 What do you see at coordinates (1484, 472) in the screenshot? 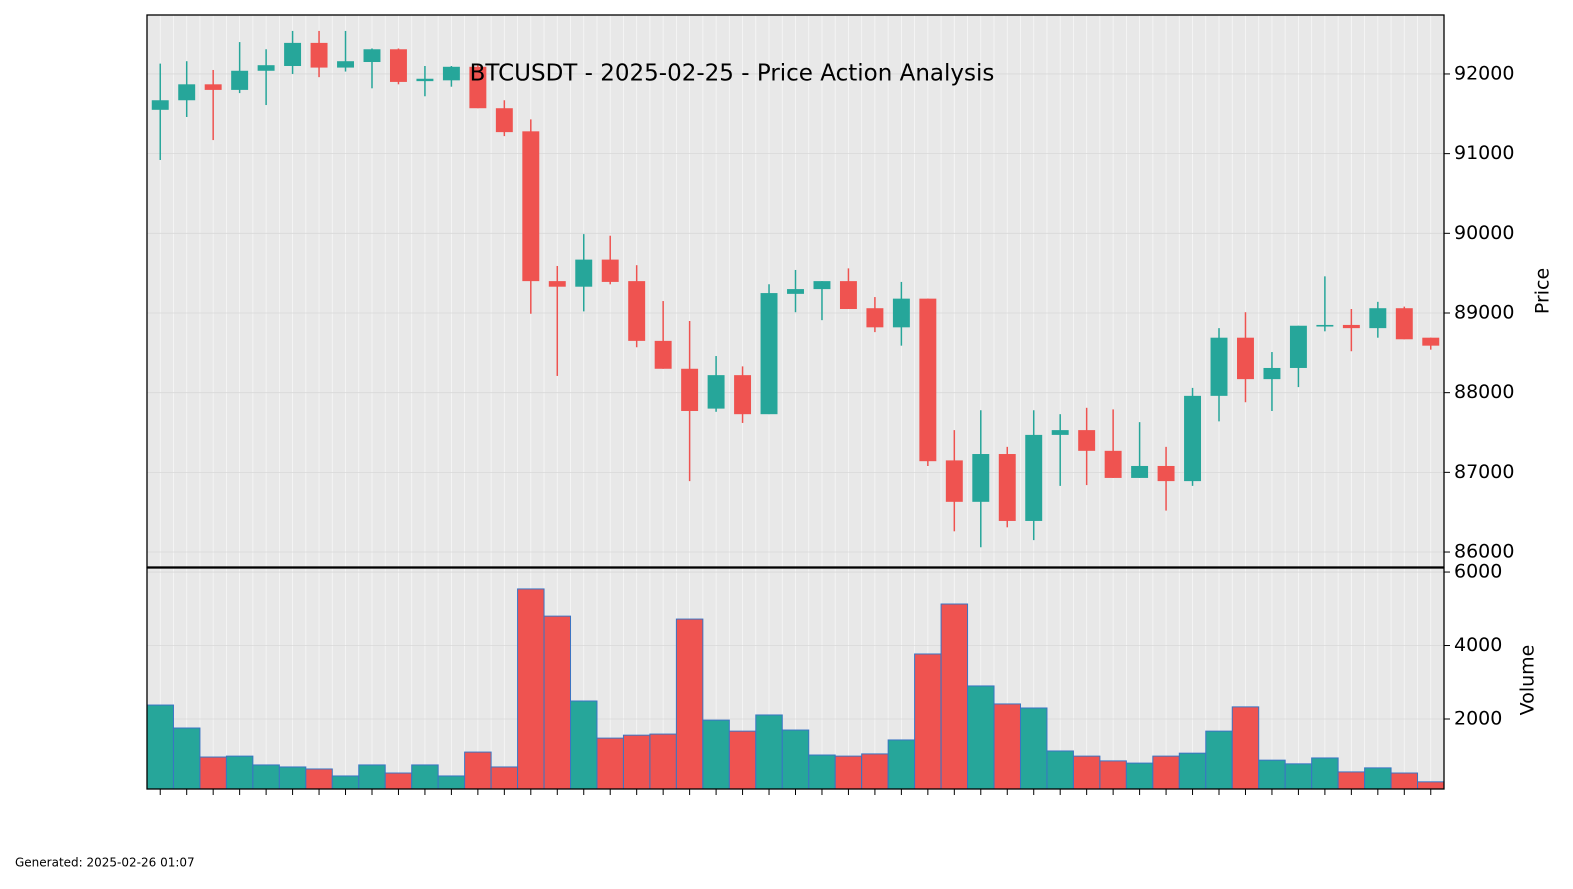
I see `y-tick-label: 87000` at bounding box center [1484, 472].